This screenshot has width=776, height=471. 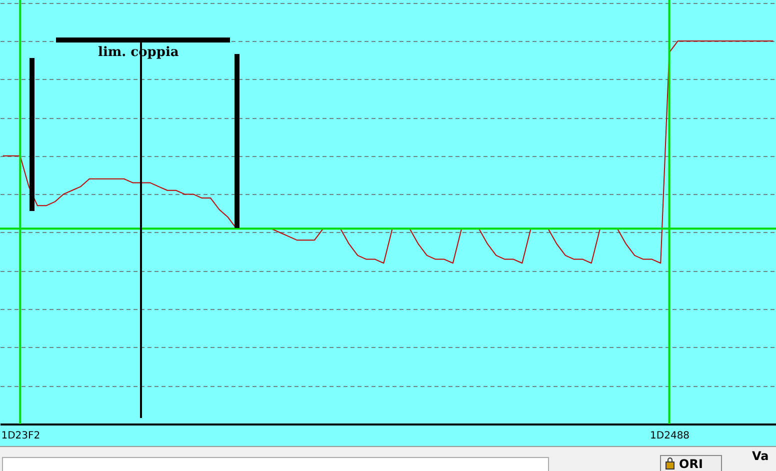 What do you see at coordinates (20, 436) in the screenshot?
I see `x-tick-label: 1D23F2` at bounding box center [20, 436].